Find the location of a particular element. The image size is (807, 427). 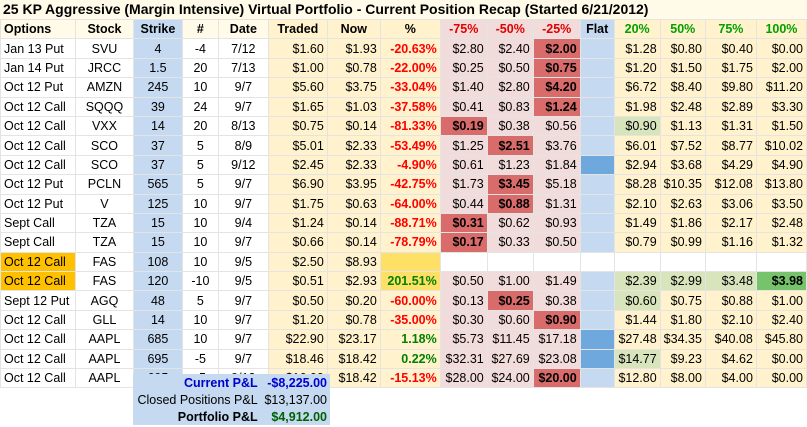

cell: $0.63 is located at coordinates (353, 203).